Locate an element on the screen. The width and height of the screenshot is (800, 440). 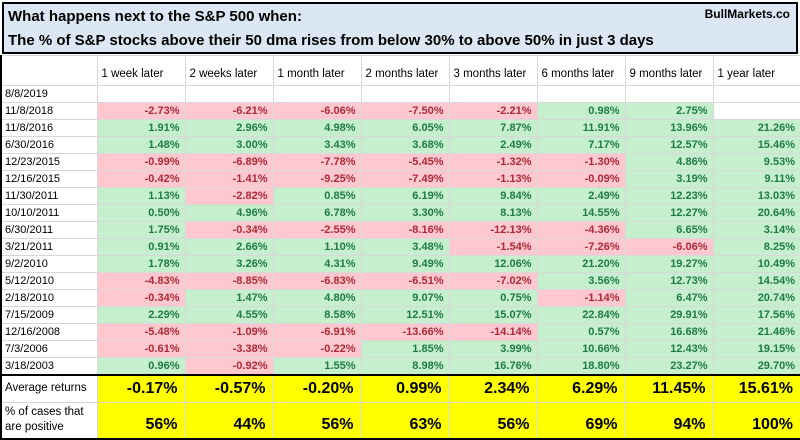
column-header: 1 year later is located at coordinates (756, 70).